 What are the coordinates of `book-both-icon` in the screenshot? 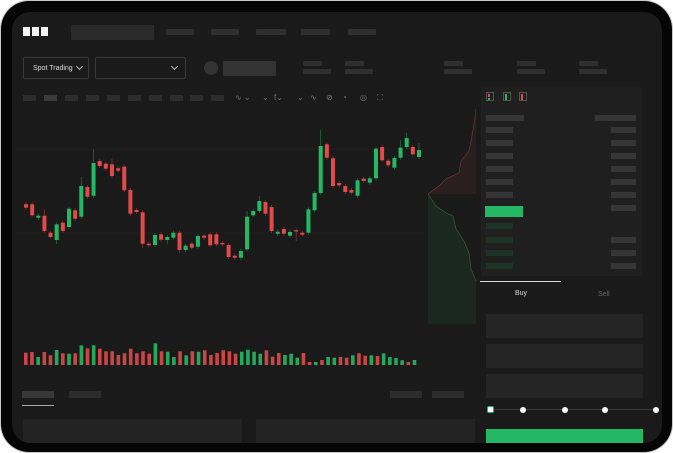 It's located at (490, 96).